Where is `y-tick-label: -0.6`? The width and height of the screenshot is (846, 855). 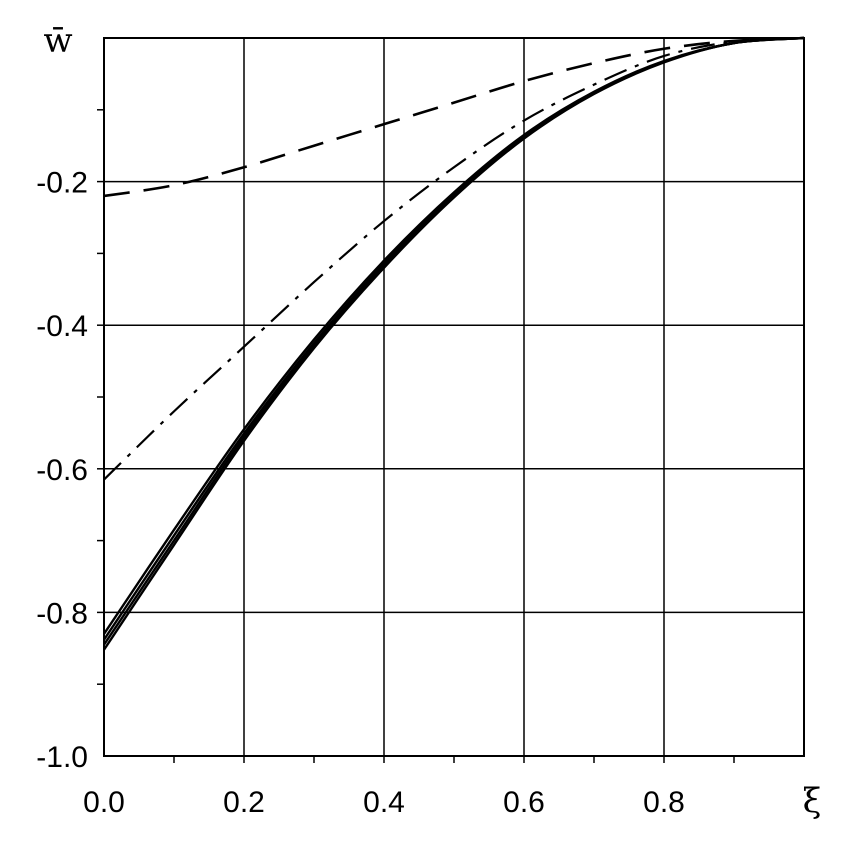 y-tick-label: -0.6 is located at coordinates (62, 470).